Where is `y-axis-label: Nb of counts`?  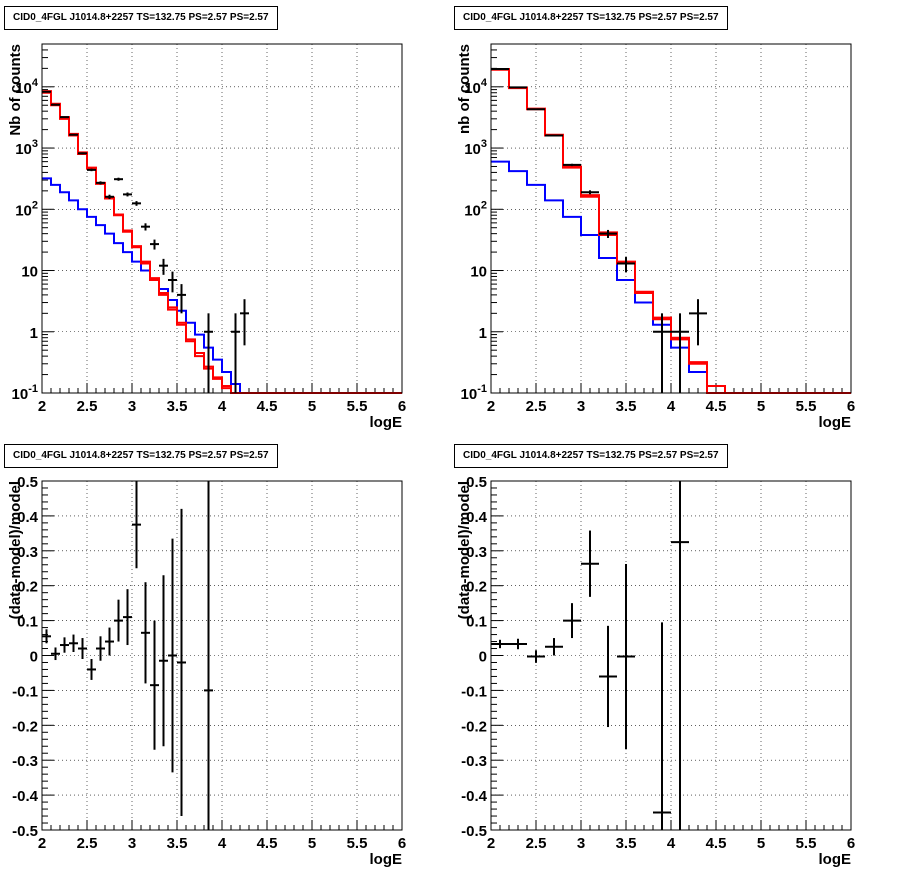 y-axis-label: Nb of counts is located at coordinates (15, 90).